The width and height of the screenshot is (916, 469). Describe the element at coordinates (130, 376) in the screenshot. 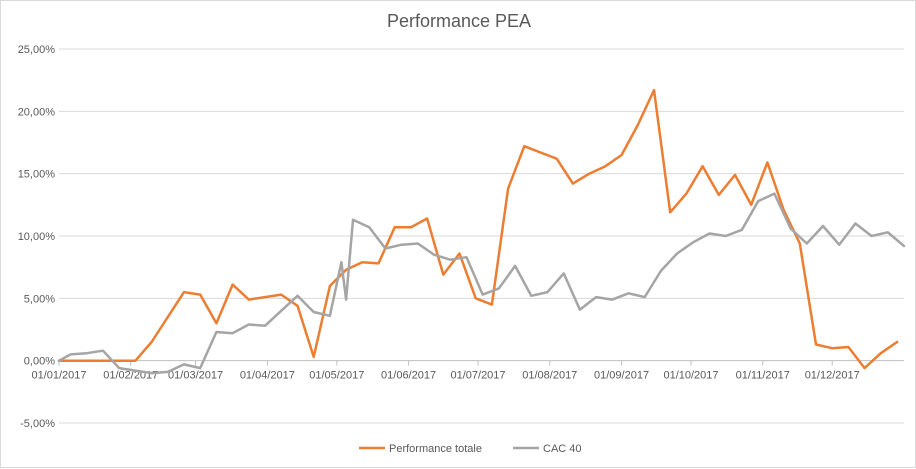

I see `x-tick-label: 01/02/2017` at that location.